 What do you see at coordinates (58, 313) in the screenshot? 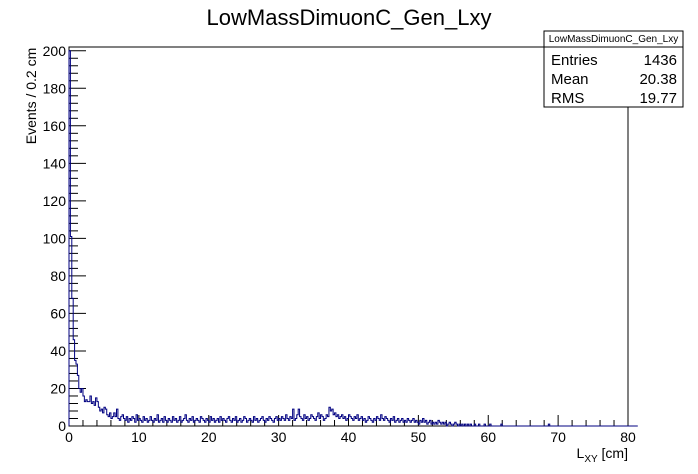
I see `y-tick-label: 60` at bounding box center [58, 313].